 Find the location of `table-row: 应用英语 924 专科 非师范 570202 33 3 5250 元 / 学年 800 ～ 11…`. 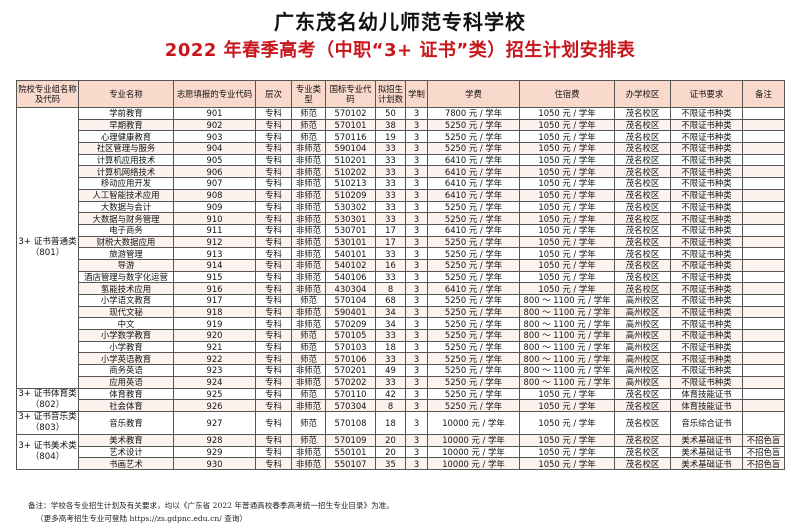

table-row: 应用英语 924 专科 非师范 570202 33 3 5250 元 / 学年 800 ～ 11… is located at coordinates (401, 382).